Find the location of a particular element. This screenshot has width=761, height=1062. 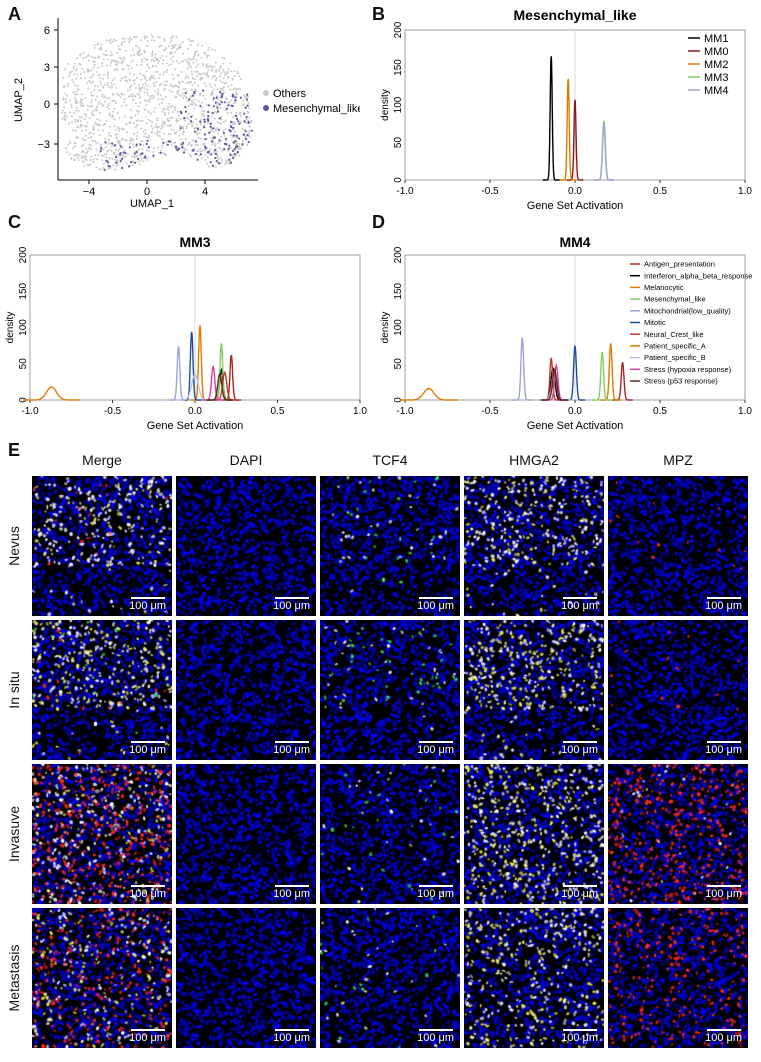

x-tick-label: 0.5 is located at coordinates (660, 411).